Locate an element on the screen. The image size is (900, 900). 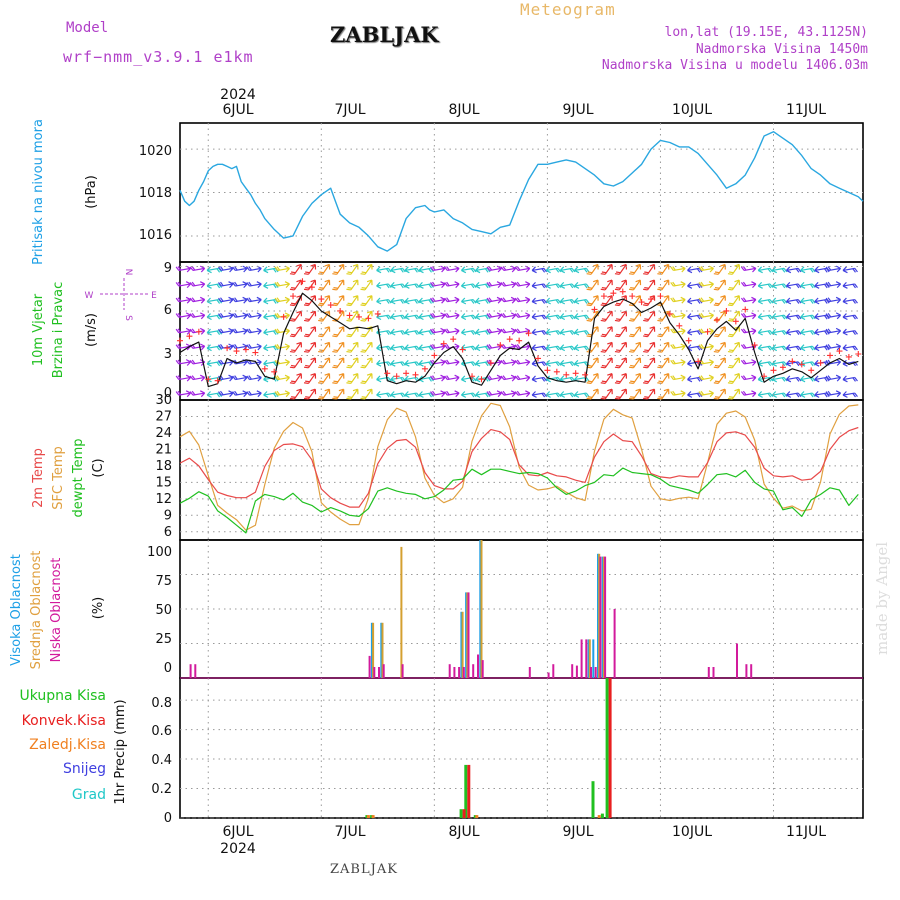
temp-ytick: 18 is located at coordinates (163, 466).